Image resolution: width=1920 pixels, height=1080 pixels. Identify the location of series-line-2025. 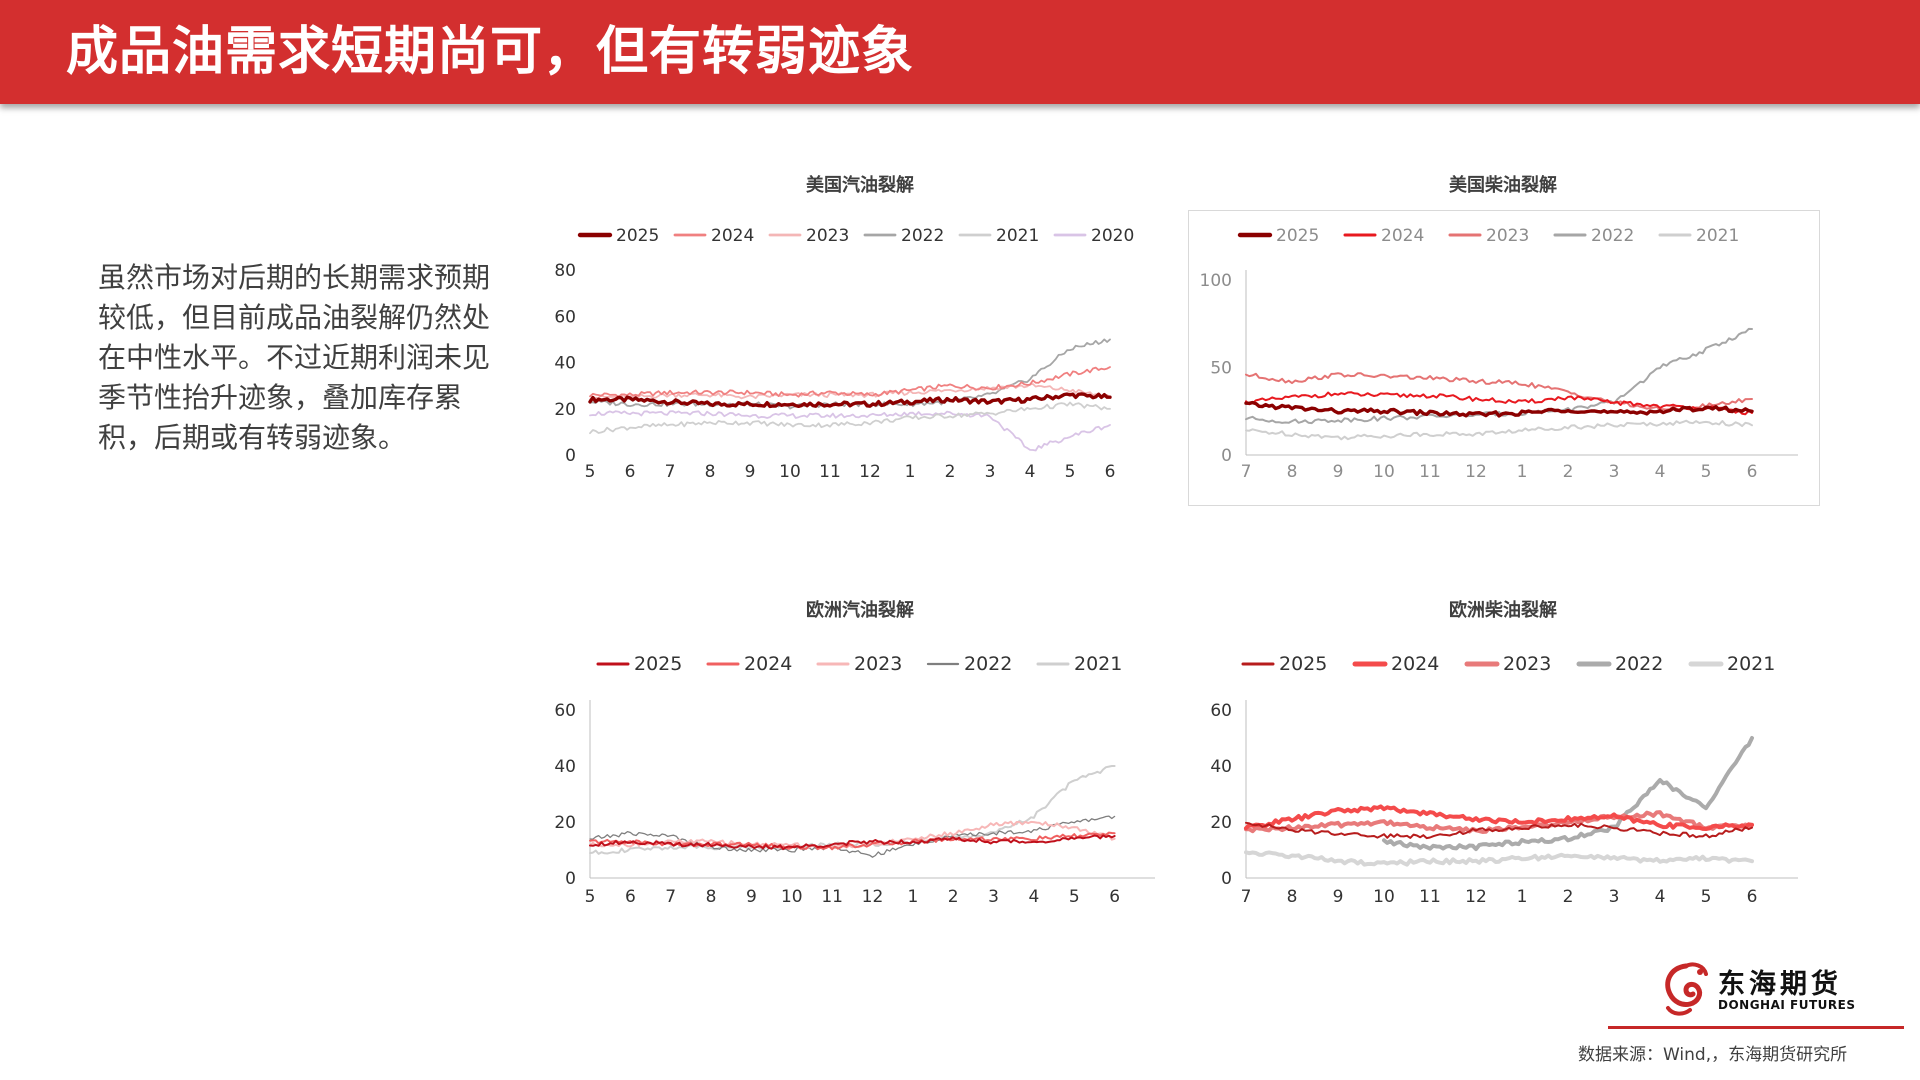
(852, 842).